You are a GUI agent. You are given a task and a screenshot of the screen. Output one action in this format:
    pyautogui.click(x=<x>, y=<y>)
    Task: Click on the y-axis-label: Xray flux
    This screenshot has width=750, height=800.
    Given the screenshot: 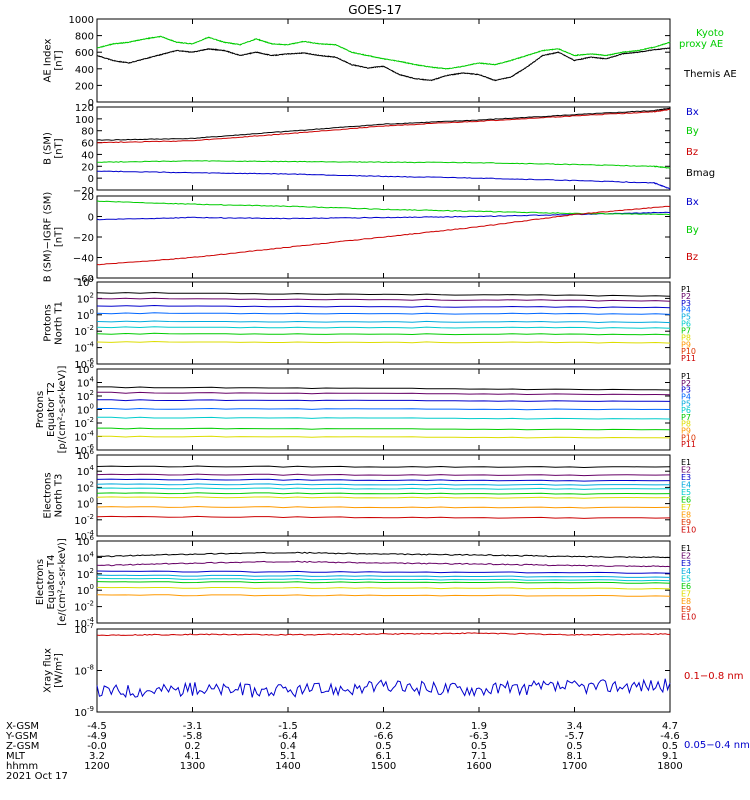 What is the action you would take?
    pyautogui.click(x=48, y=670)
    